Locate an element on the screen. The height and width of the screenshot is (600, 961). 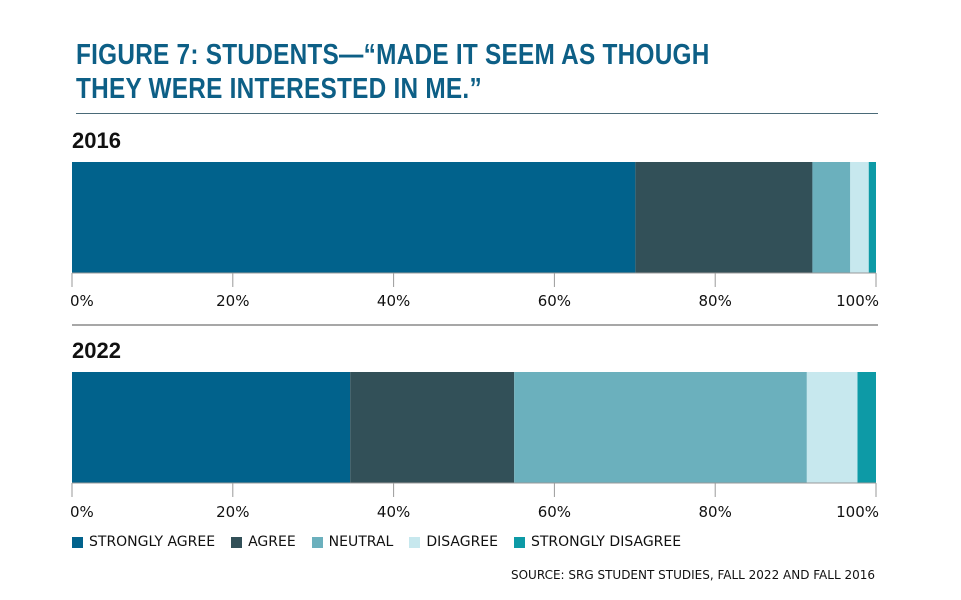
bar-2022-strongly-agree is located at coordinates (211, 427).